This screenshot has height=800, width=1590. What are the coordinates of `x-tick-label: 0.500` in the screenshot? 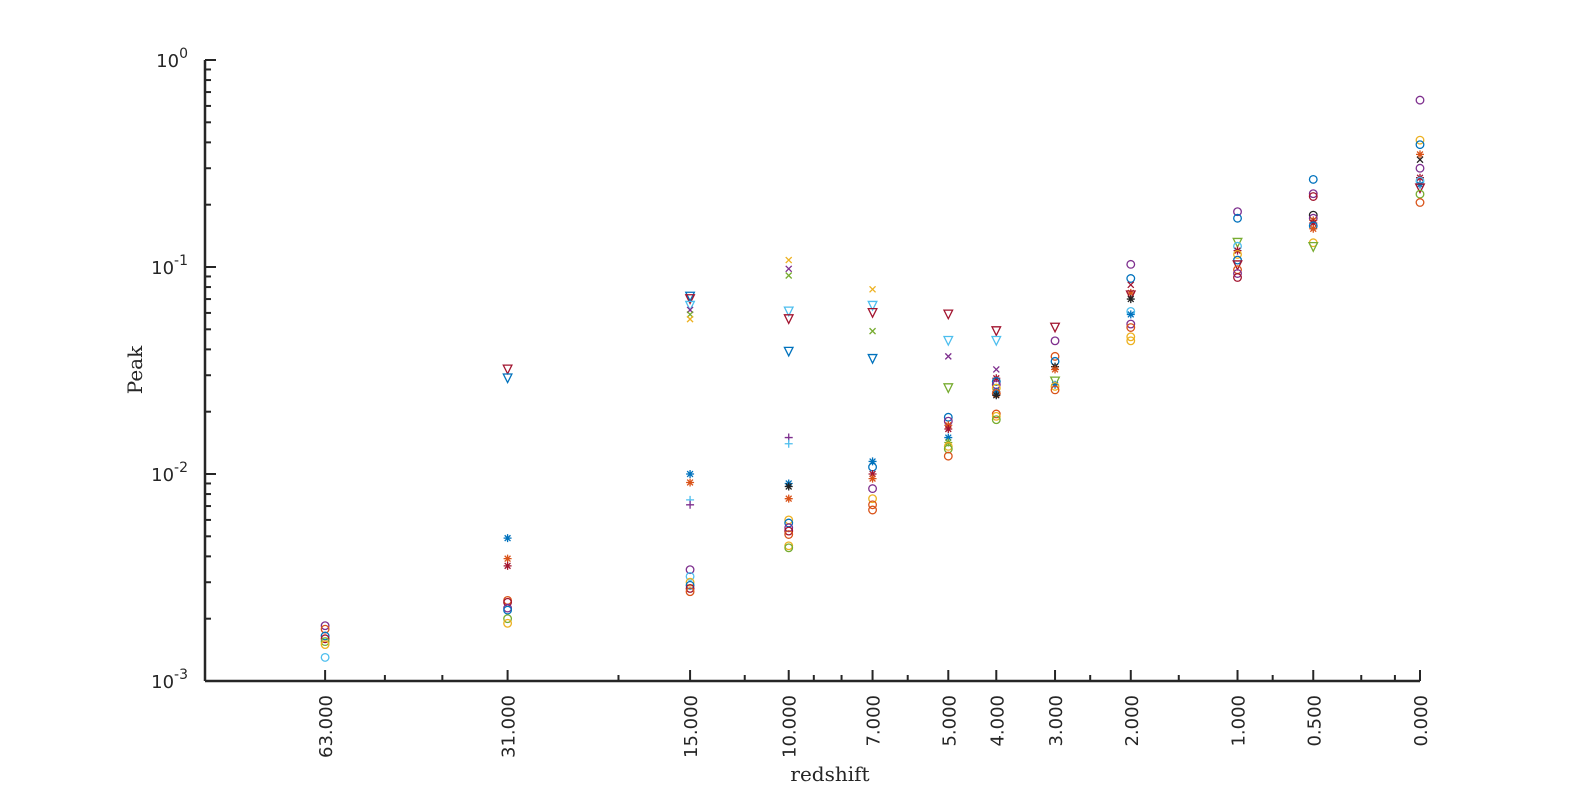 It's located at (1314, 721).